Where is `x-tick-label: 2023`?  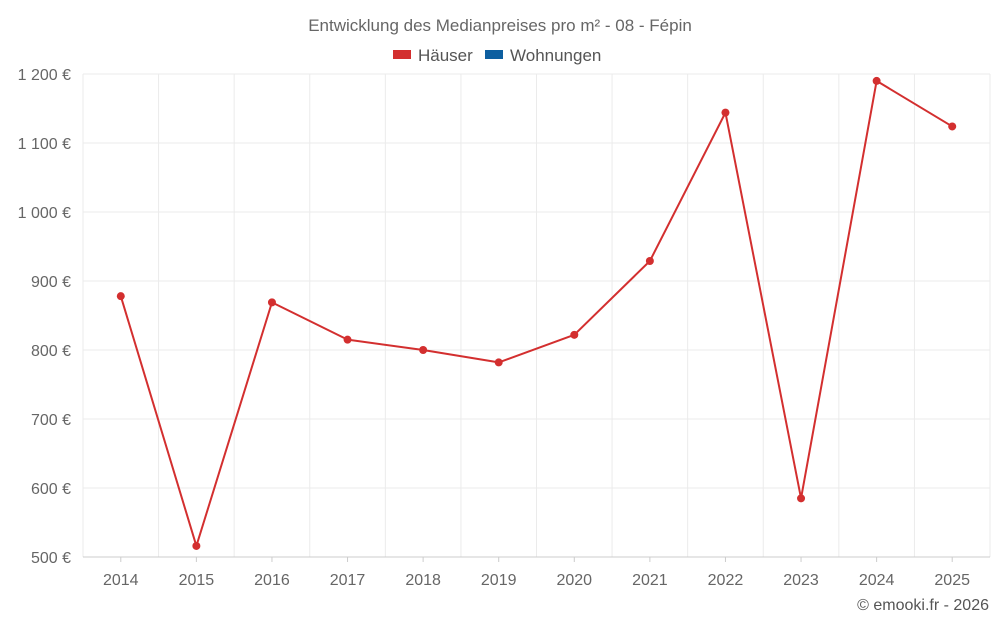 x-tick-label: 2023 is located at coordinates (801, 580).